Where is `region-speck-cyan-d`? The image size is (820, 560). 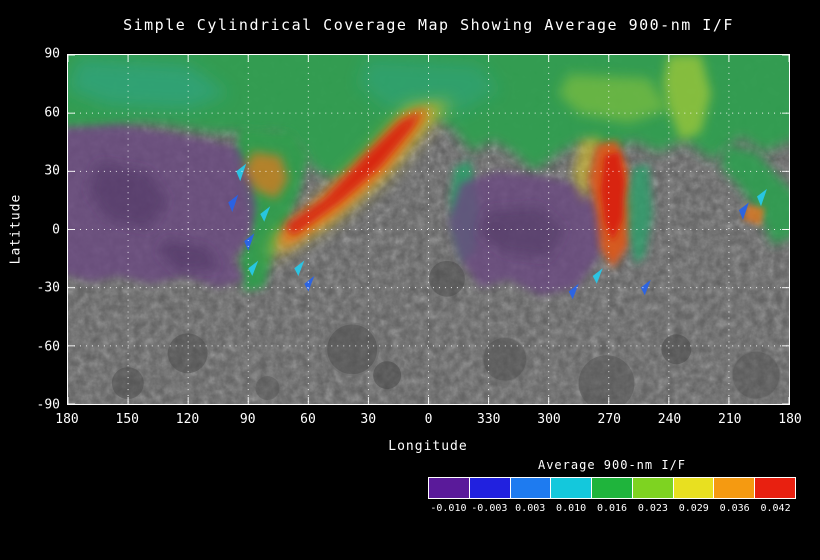 region-speck-cyan-d is located at coordinates (597, 276).